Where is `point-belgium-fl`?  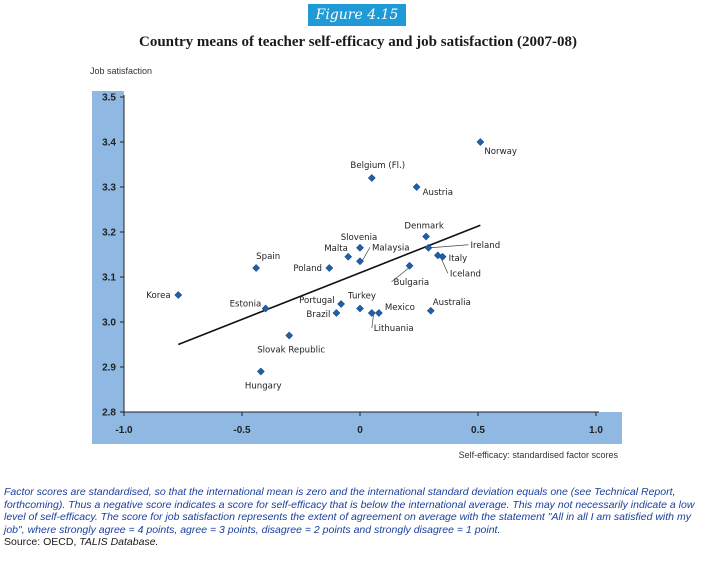
point-belgium-fl is located at coordinates (371, 178).